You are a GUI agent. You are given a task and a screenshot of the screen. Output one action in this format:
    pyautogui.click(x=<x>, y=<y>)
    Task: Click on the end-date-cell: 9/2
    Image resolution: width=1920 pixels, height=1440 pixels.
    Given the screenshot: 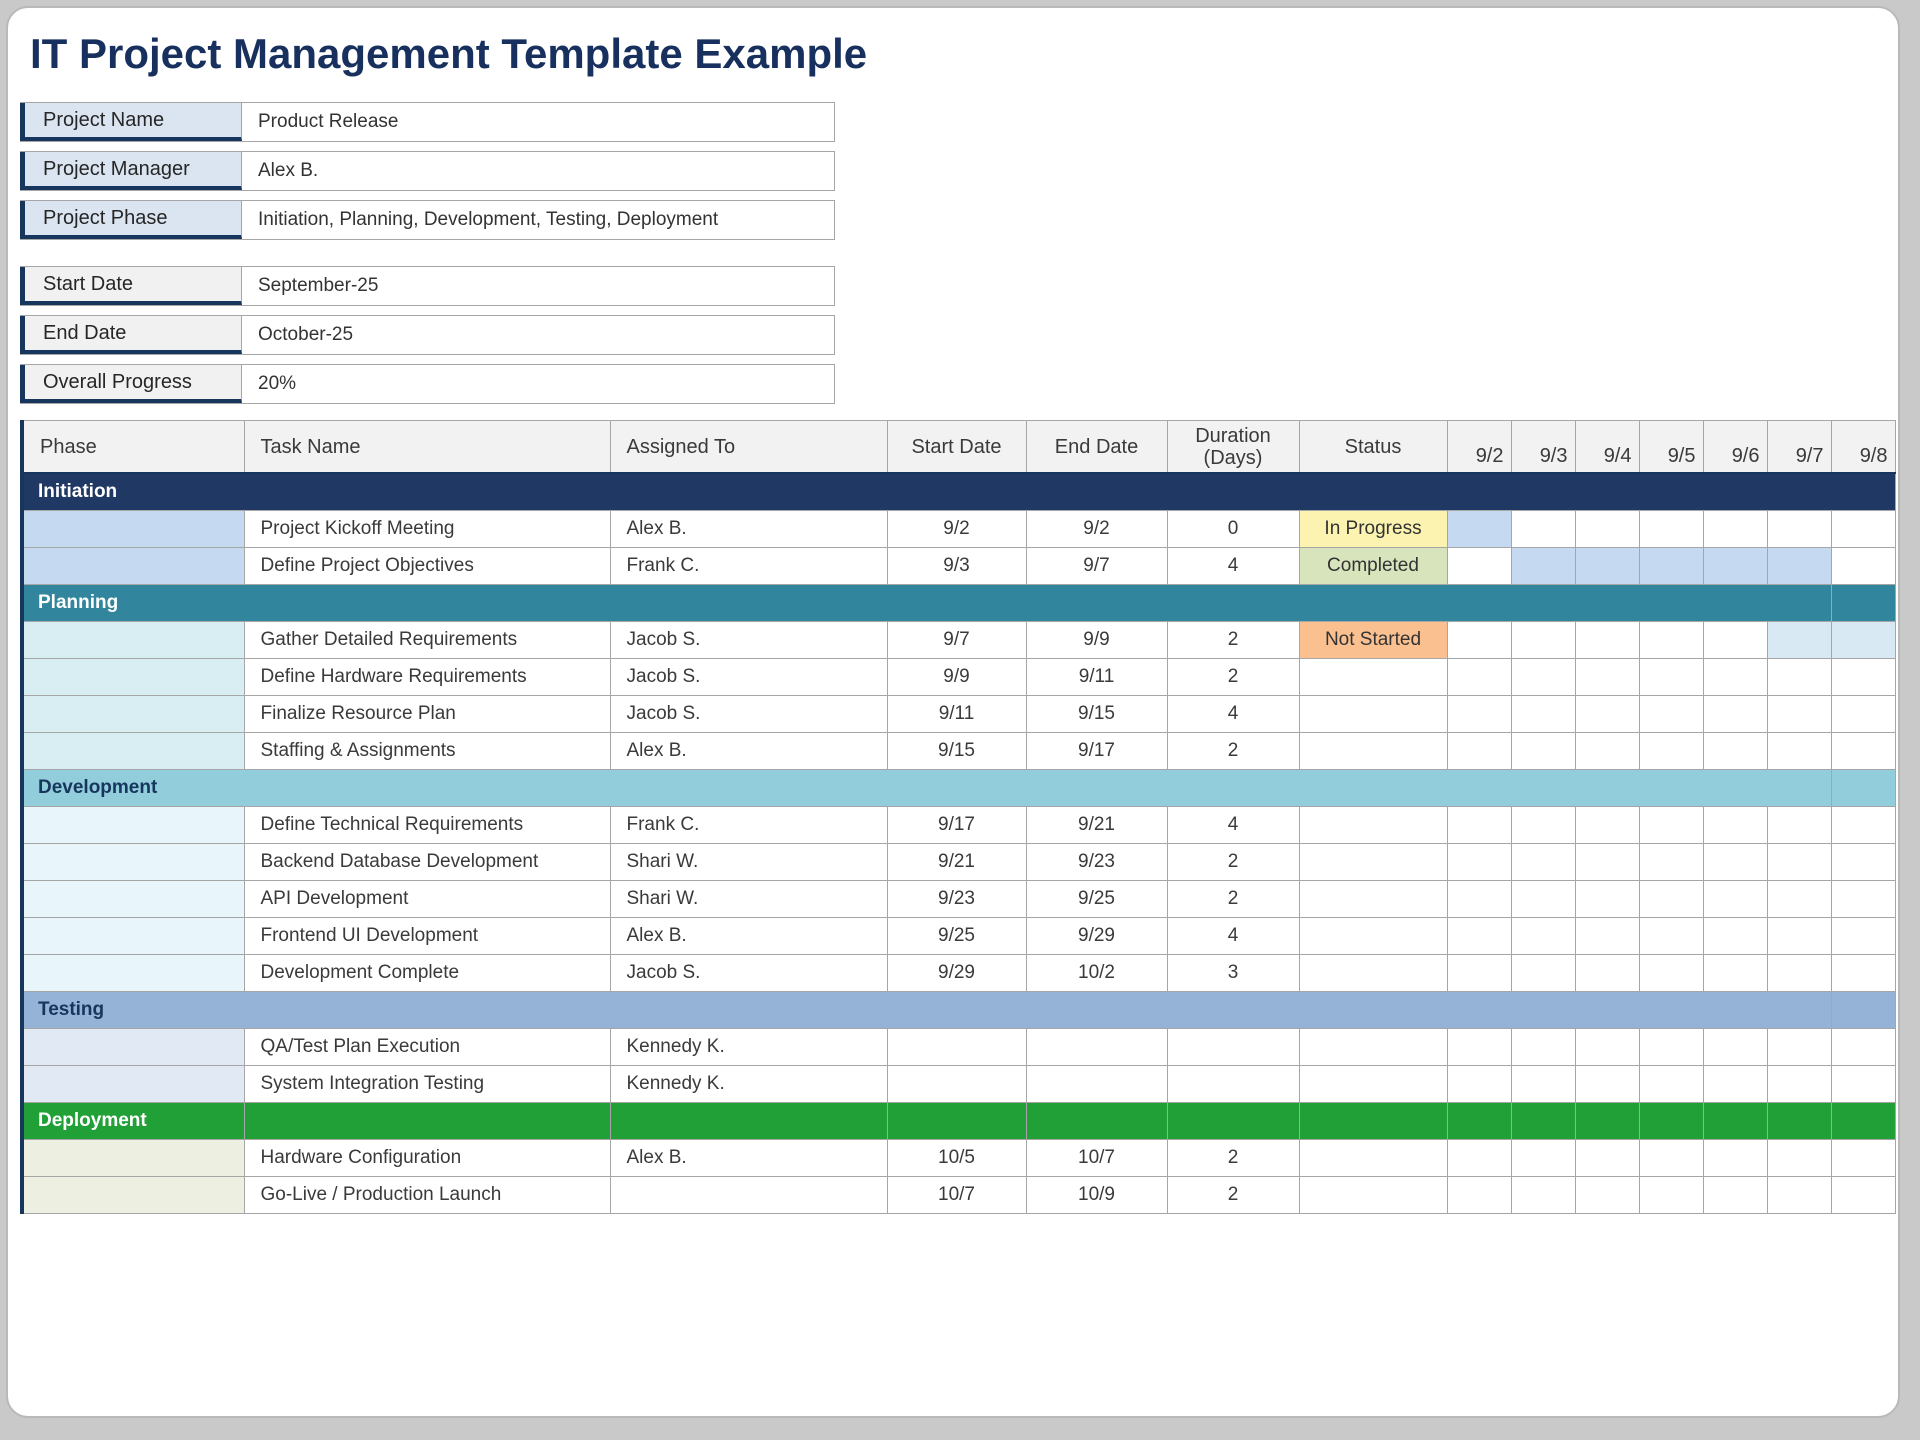 What is the action you would take?
    pyautogui.click(x=1096, y=529)
    